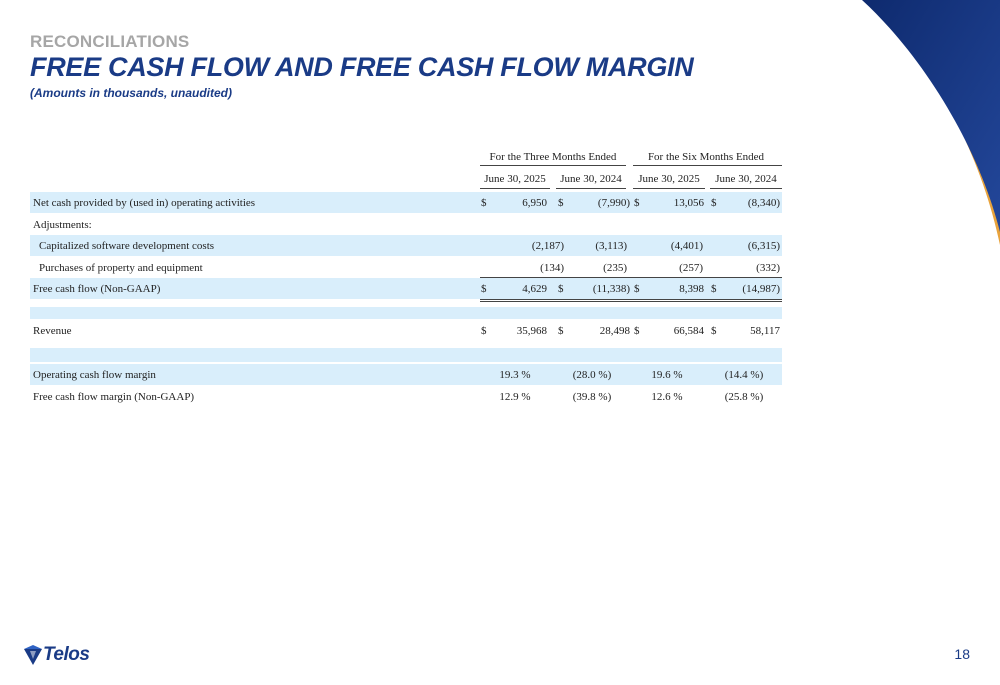  What do you see at coordinates (592, 375) in the screenshot?
I see `cell-value: (28.0 %)` at bounding box center [592, 375].